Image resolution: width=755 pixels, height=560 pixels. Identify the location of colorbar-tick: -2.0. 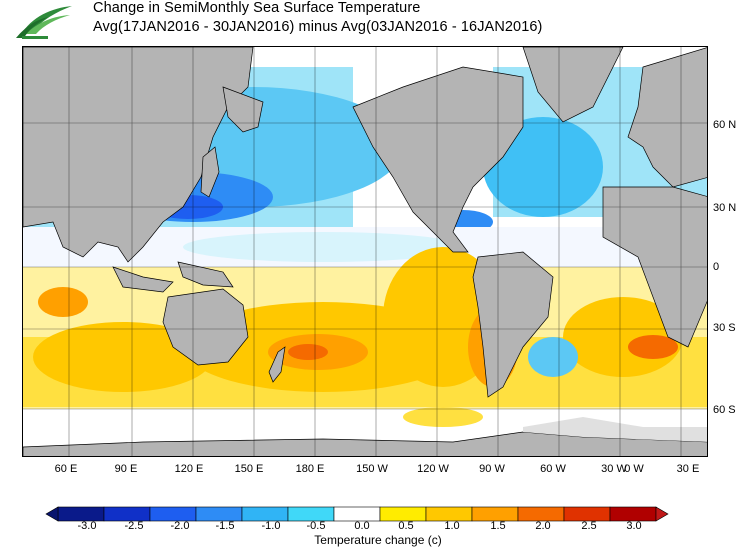
(180, 526).